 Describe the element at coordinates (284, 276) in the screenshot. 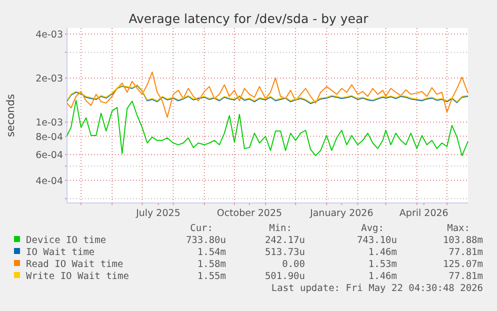

I see `text: 501.90u` at that location.